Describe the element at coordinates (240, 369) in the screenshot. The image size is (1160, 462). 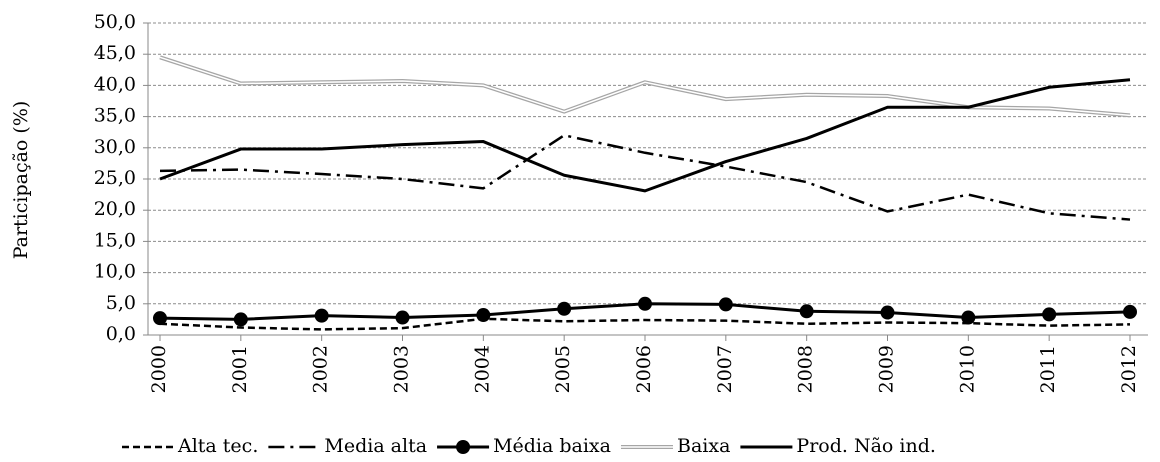
I see `x-tick-label: 2001` at that location.